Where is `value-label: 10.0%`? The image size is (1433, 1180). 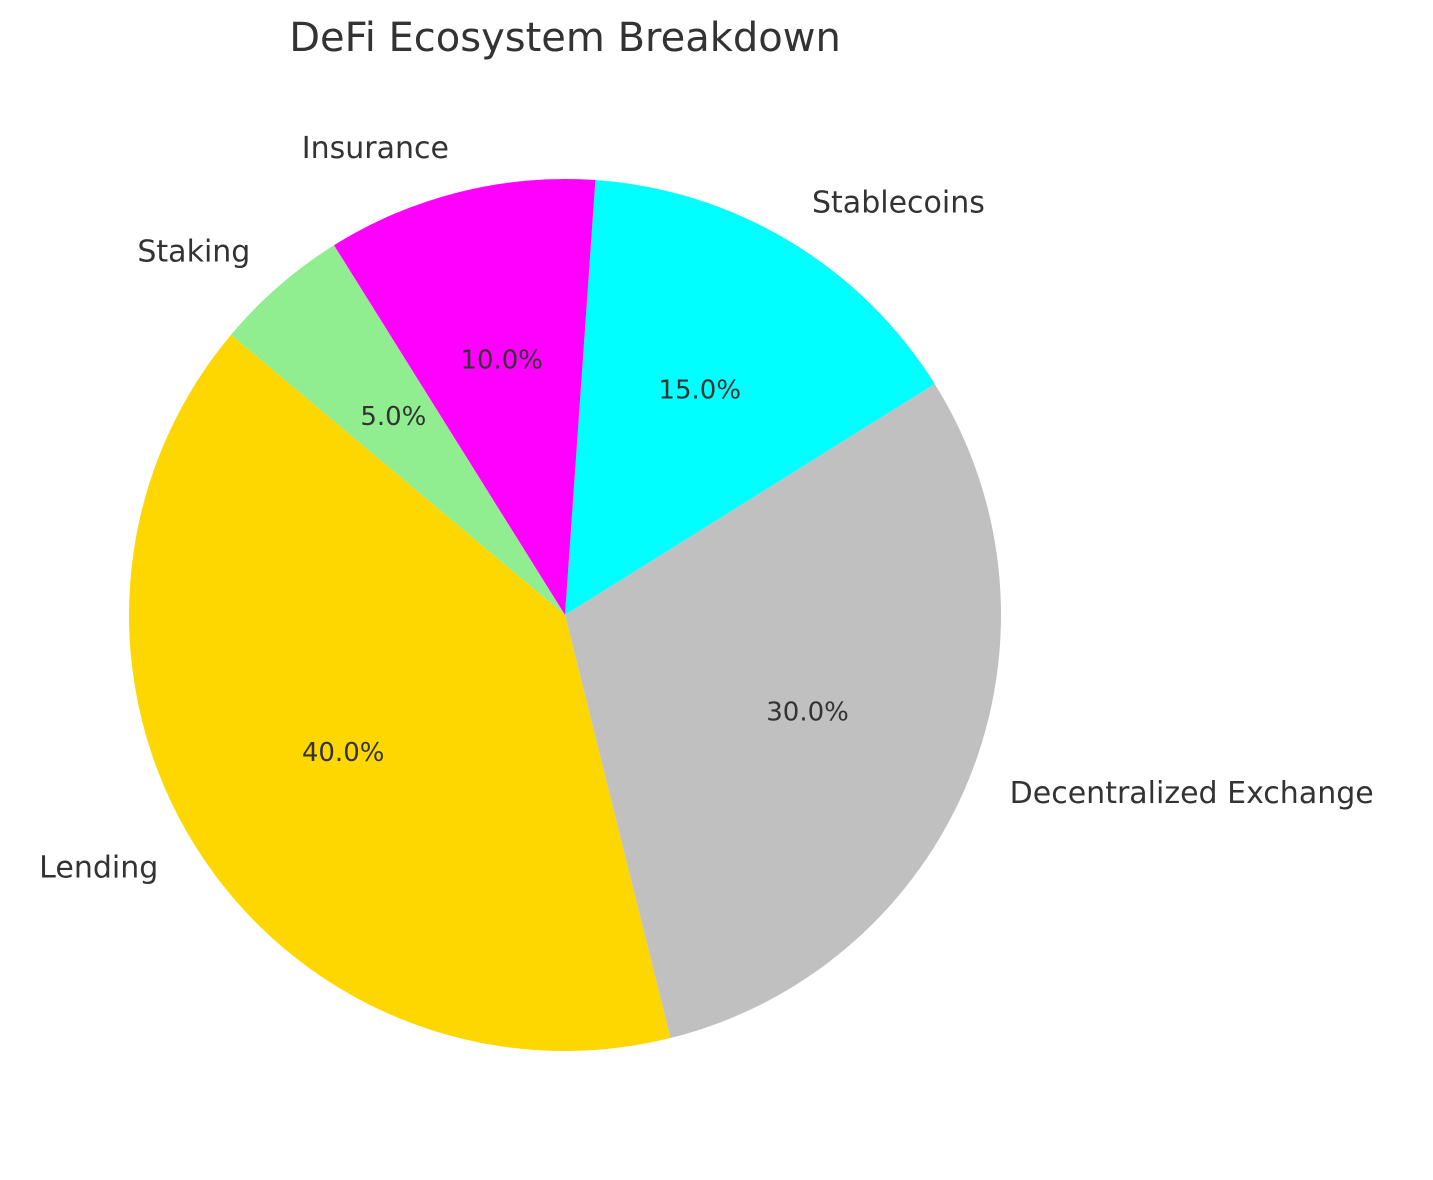
value-label: 10.0% is located at coordinates (501, 361).